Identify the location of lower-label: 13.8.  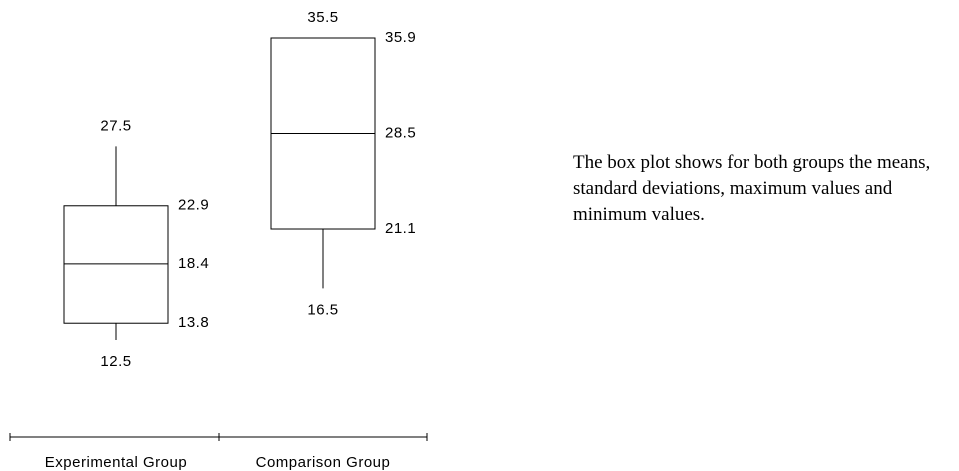
(193, 322).